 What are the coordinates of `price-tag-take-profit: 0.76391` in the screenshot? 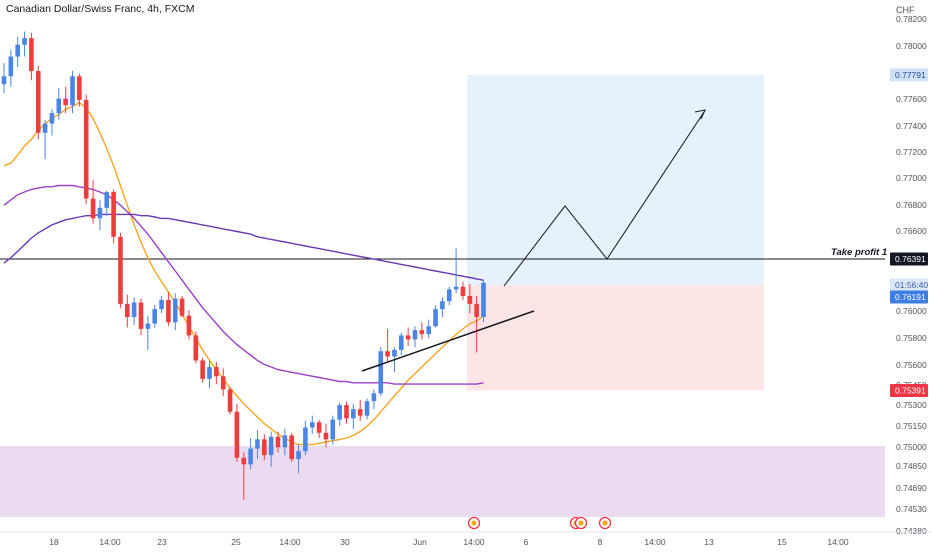 It's located at (910, 259).